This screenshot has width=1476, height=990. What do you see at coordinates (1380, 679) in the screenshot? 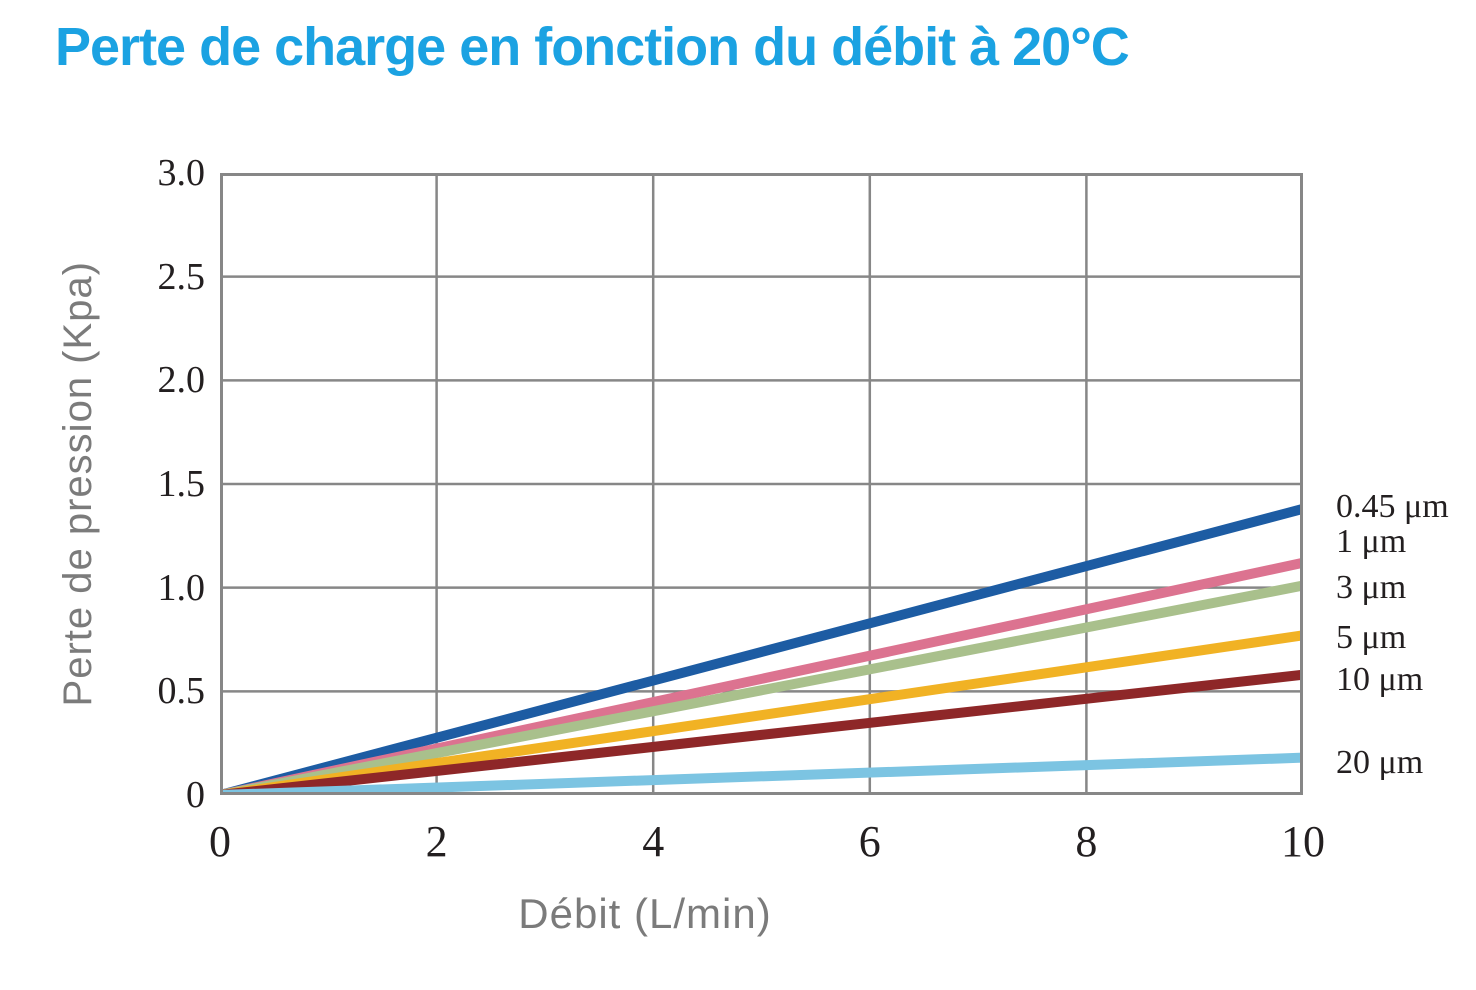
I see `legend-label: 10 μm` at bounding box center [1380, 679].